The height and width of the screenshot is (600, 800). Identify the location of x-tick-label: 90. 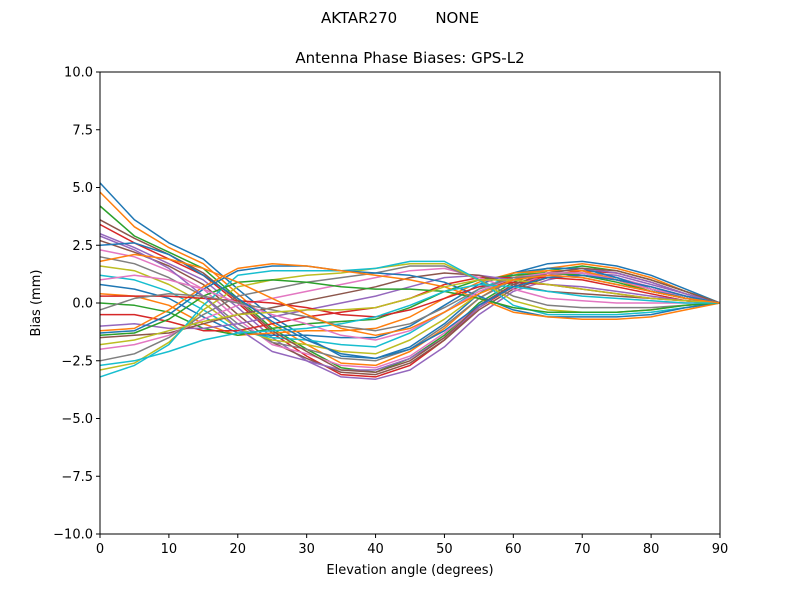
(720, 549).